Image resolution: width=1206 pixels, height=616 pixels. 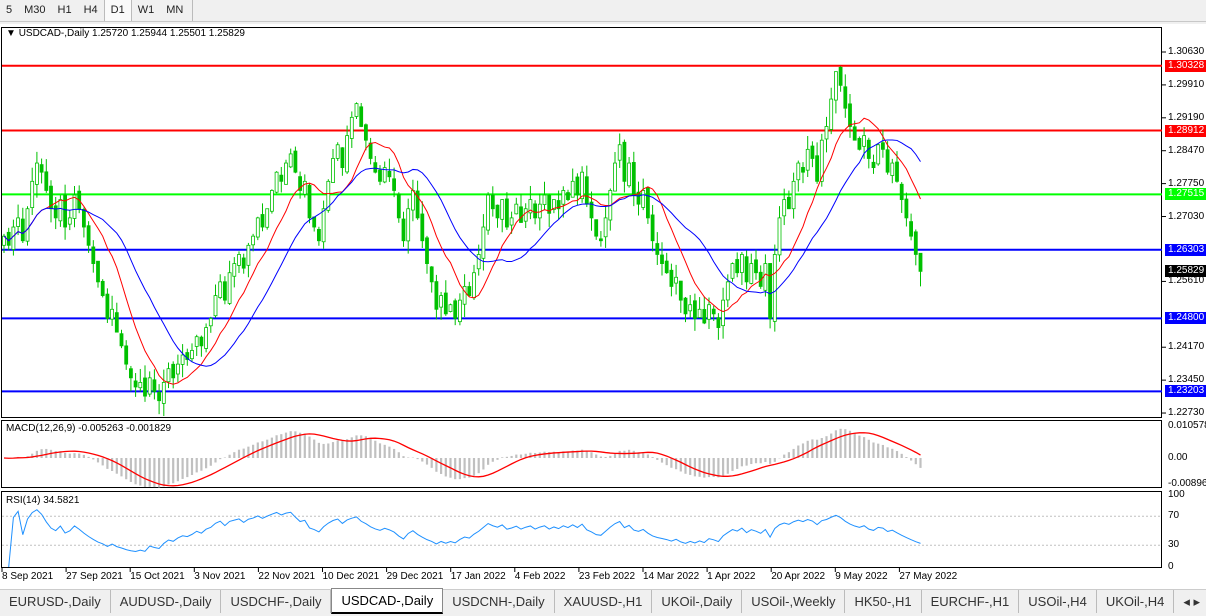 I want to click on timeframe-d1: D1, so click(x=117, y=10).